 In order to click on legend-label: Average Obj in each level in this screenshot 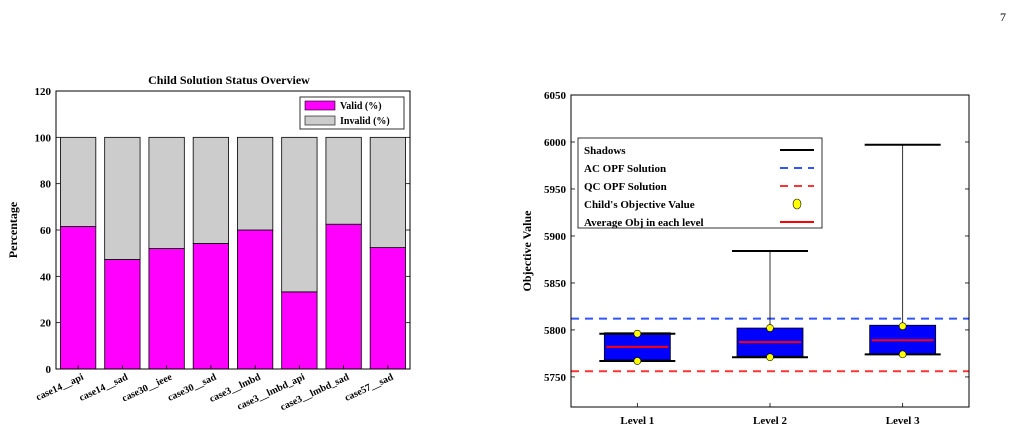, I will do `click(644, 223)`.